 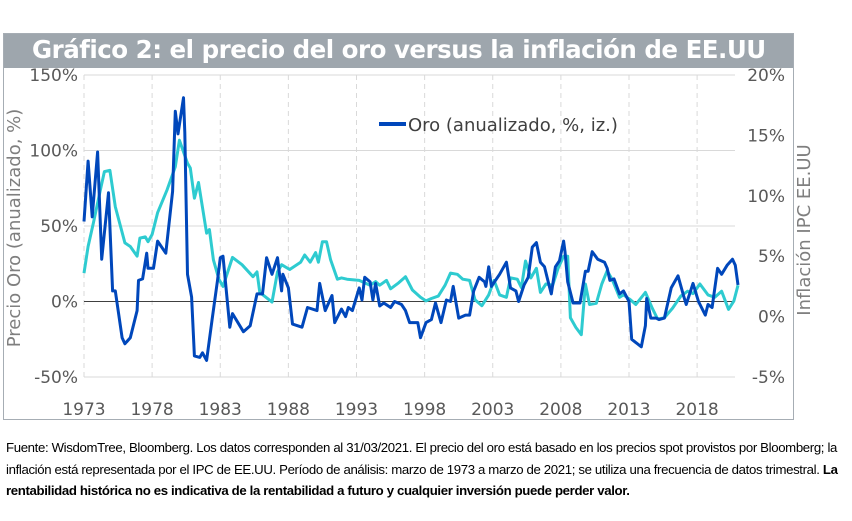 What do you see at coordinates (771, 257) in the screenshot?
I see `y2-tick-label: 5%` at bounding box center [771, 257].